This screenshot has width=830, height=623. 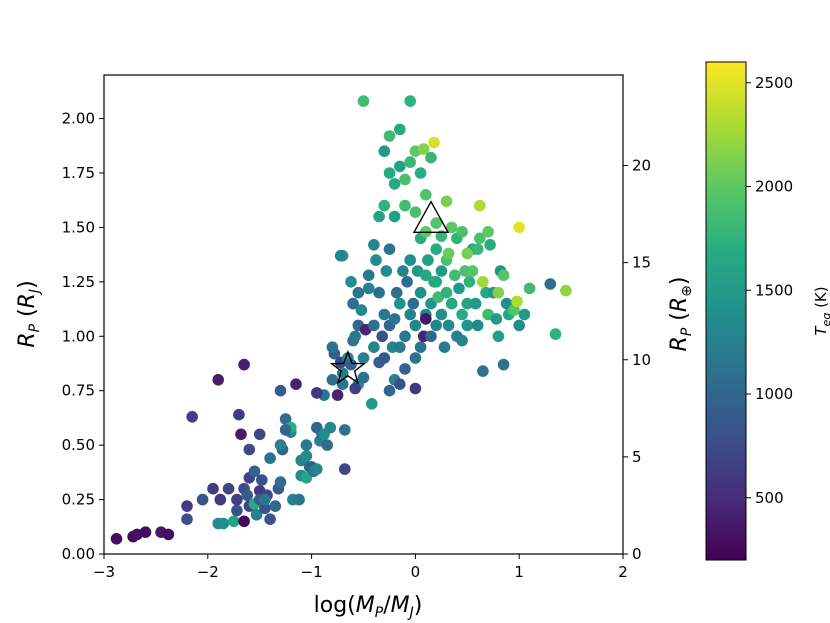 What do you see at coordinates (726, 311) in the screenshot?
I see `colorbar` at bounding box center [726, 311].